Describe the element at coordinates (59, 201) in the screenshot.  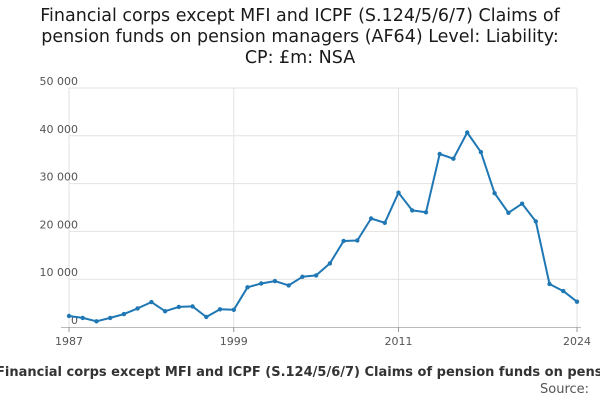
I see `y-axis-ticks: 0 10 000 20 000 30 000 40 000 50 000` at that location.